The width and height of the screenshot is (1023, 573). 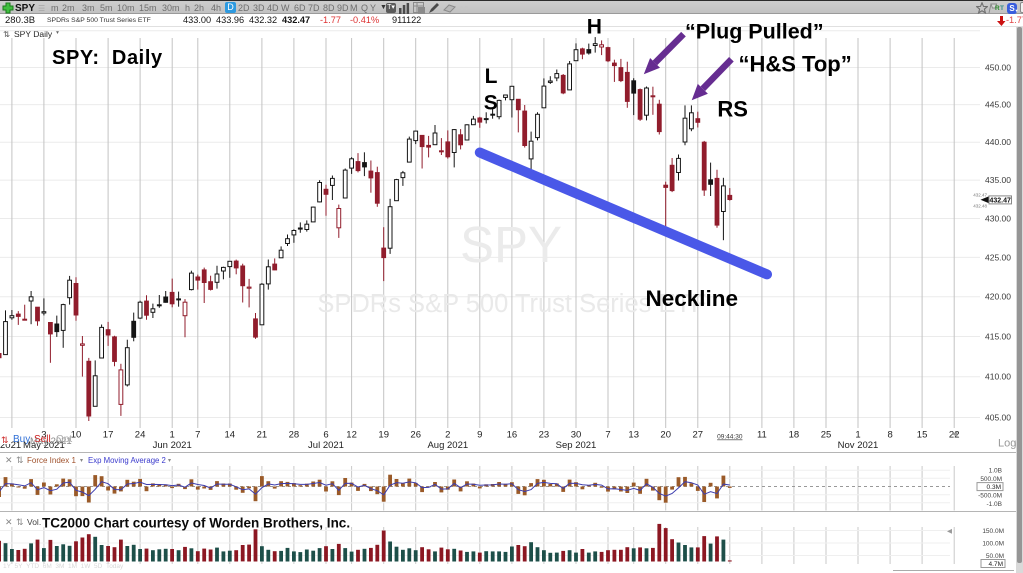 What do you see at coordinates (889, 435) in the screenshot?
I see `svg-text: 8` at bounding box center [889, 435].